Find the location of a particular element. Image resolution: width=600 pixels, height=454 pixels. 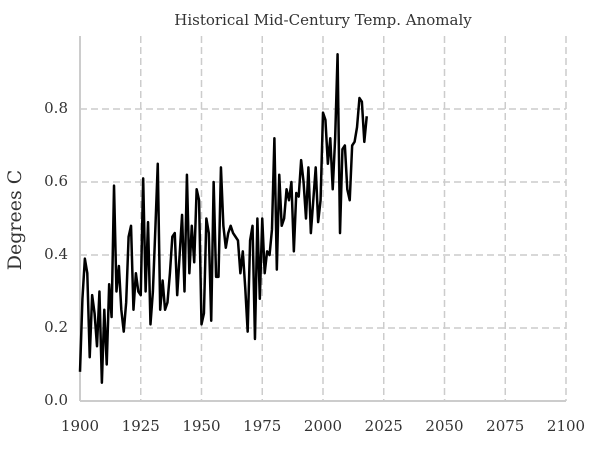

chart-title: Historical Mid-Century Temp. Anomaly is located at coordinates (323, 20).